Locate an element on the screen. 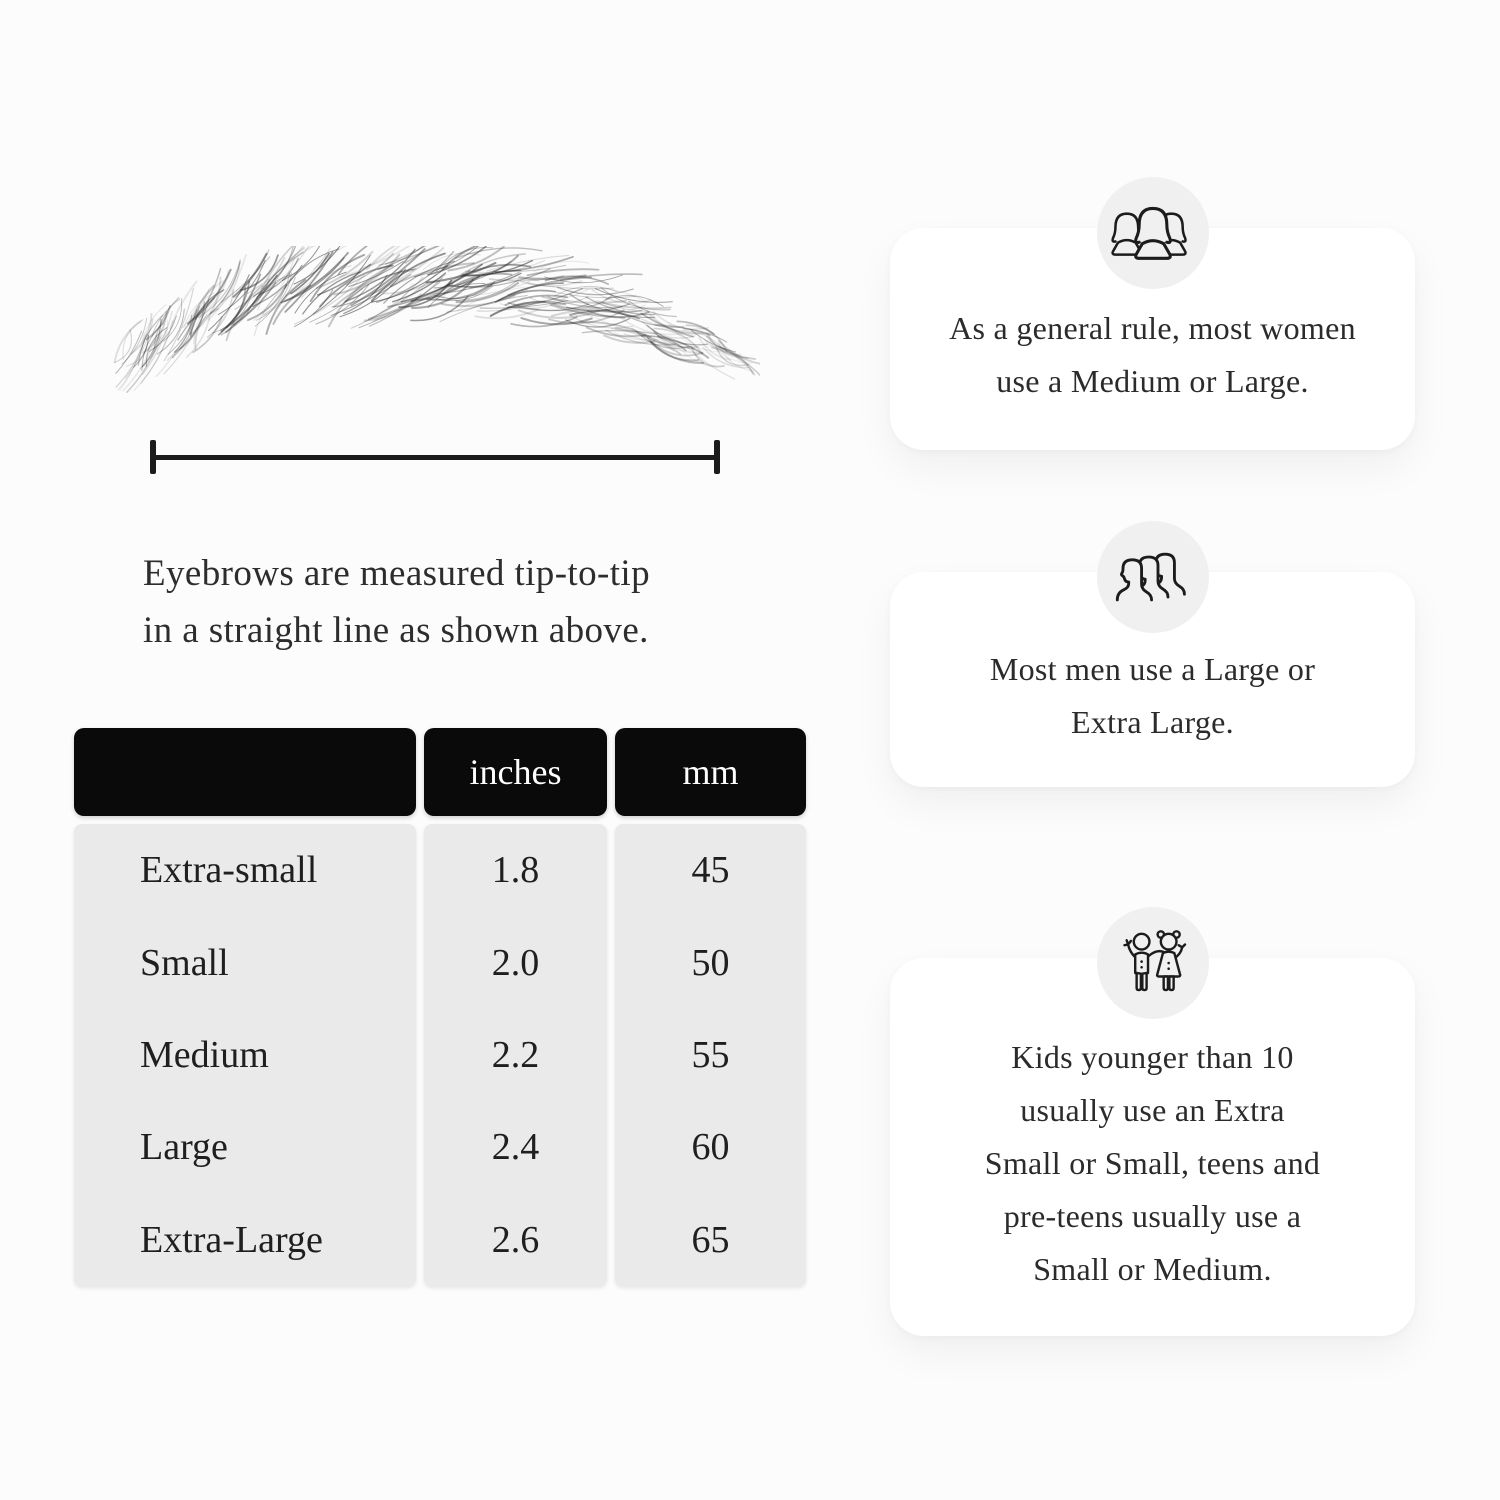  card-text-line: Kids younger than 10 is located at coordinates (1152, 1056).